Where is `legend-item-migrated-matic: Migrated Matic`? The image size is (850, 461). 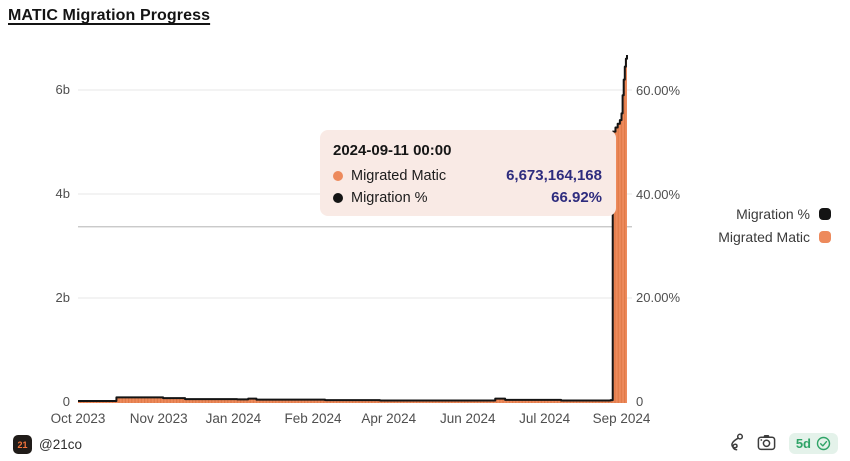 legend-item-migrated-matic: Migrated Matic is located at coordinates (774, 236).